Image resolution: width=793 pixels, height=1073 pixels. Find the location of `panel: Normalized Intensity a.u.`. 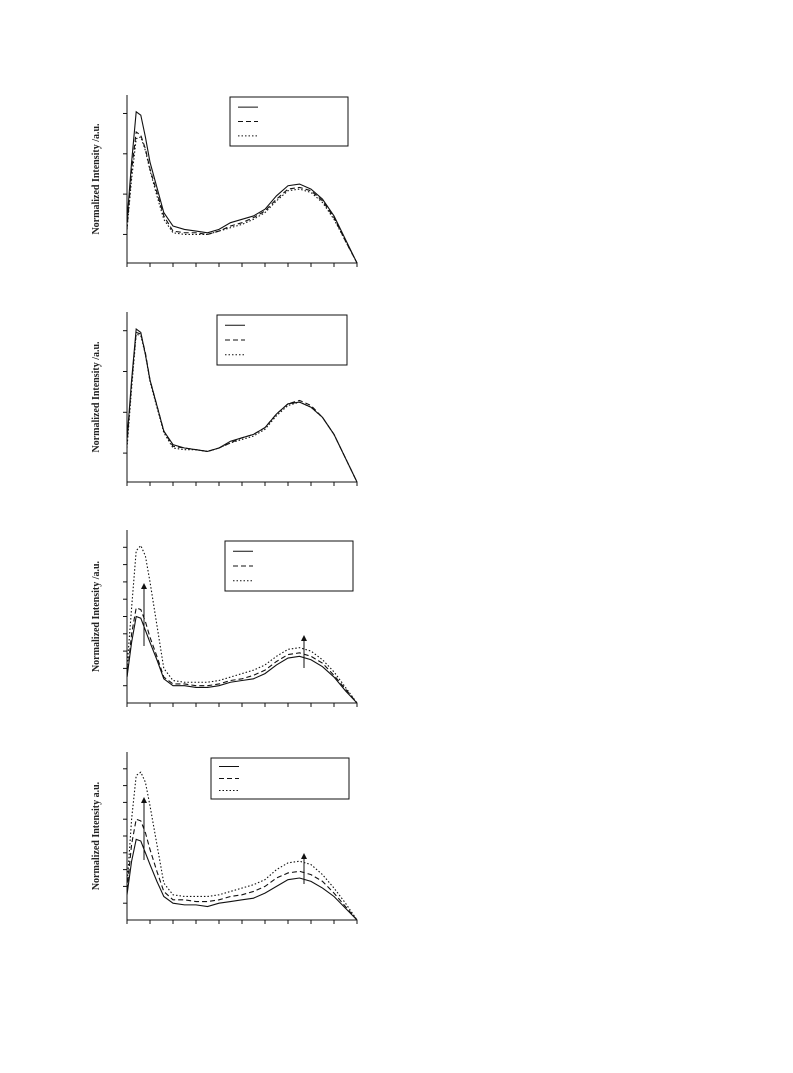

panel: Normalized Intensity a.u. is located at coordinates (224, 838).